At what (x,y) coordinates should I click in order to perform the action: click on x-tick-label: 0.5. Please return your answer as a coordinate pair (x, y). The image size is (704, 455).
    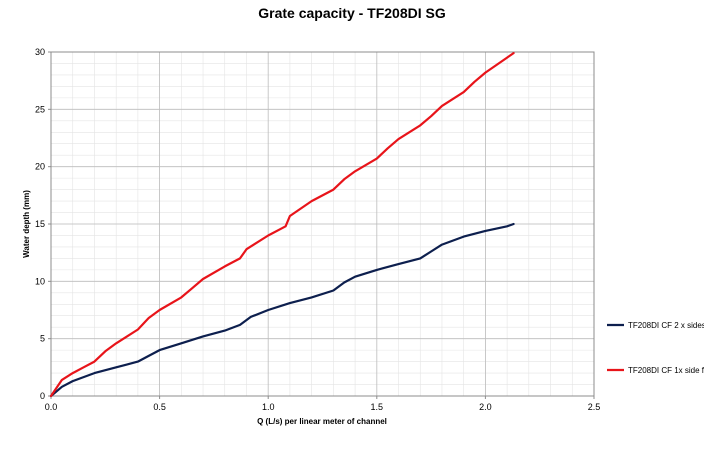
    Looking at the image, I should click on (159, 407).